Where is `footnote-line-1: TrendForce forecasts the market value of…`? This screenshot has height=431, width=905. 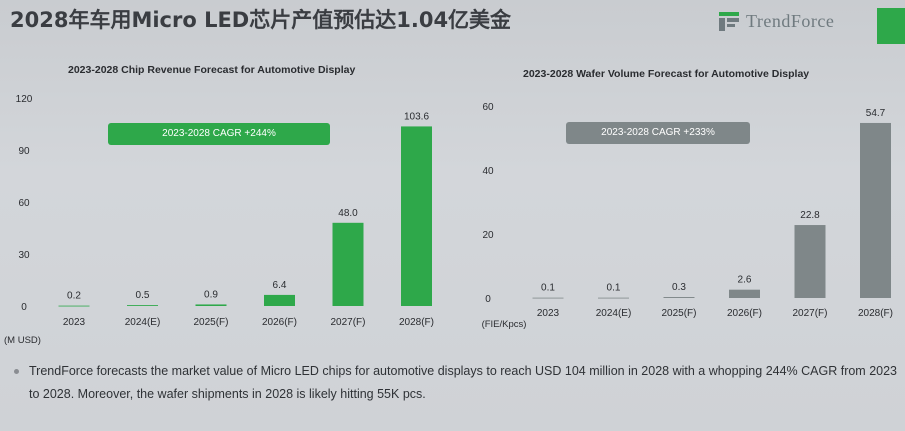 footnote-line-1: TrendForce forecasts the market value of… is located at coordinates (463, 371).